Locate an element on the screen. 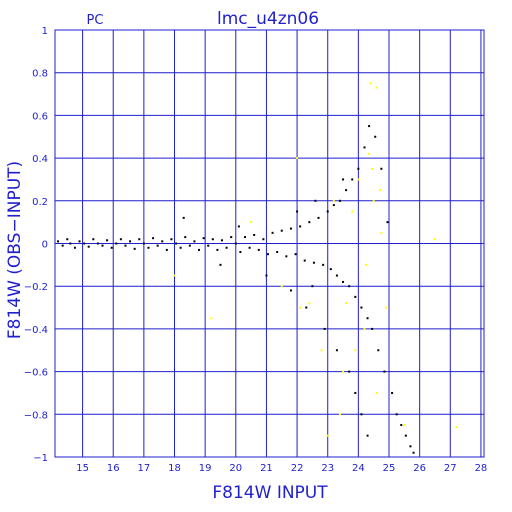  x-tick-label: 24 is located at coordinates (358, 468).